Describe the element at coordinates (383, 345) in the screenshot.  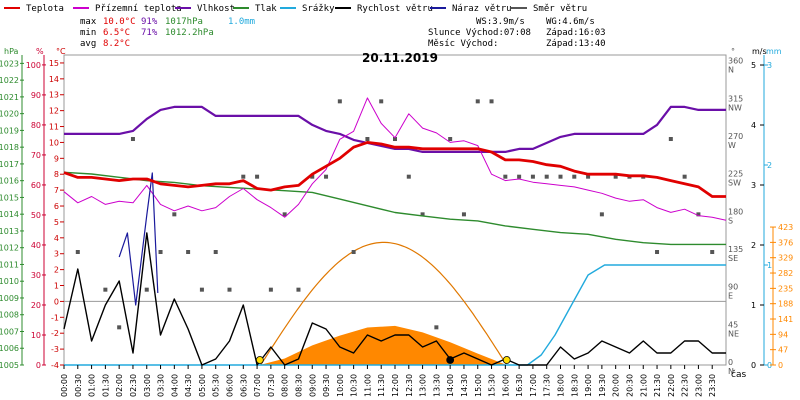
I see `series-solar` at that location.